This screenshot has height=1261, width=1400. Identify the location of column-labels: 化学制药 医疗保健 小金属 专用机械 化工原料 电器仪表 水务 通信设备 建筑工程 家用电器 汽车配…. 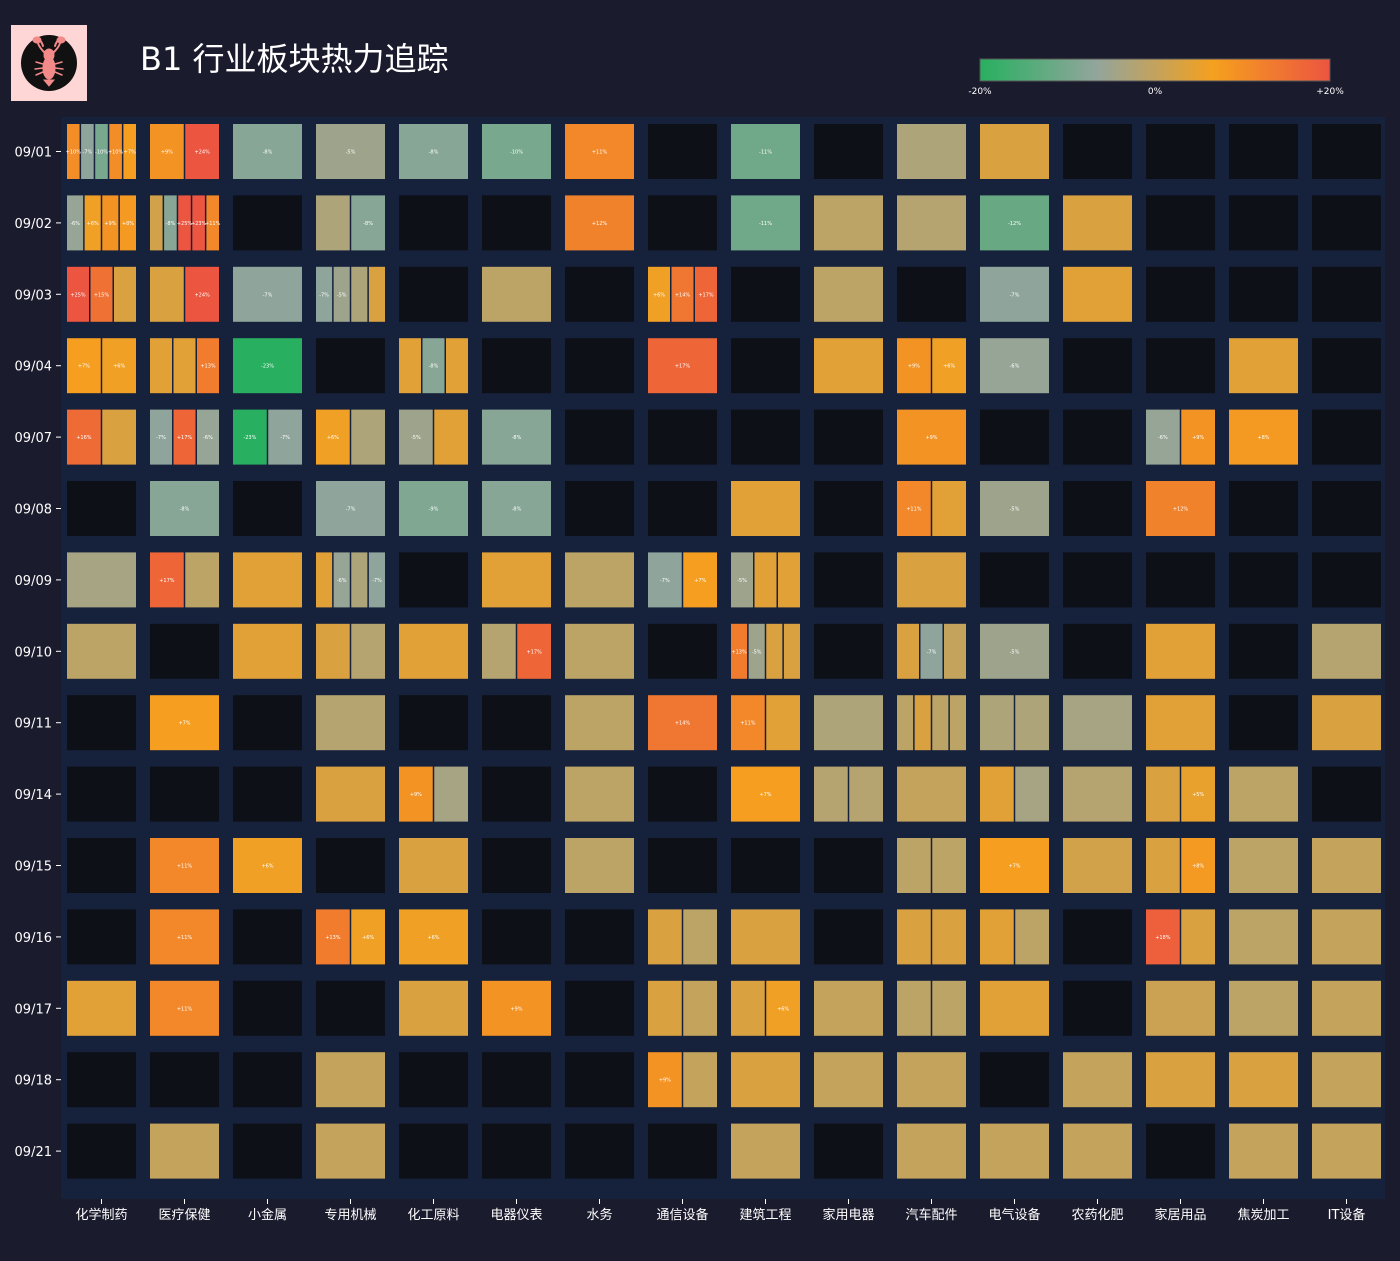
(720, 1211).